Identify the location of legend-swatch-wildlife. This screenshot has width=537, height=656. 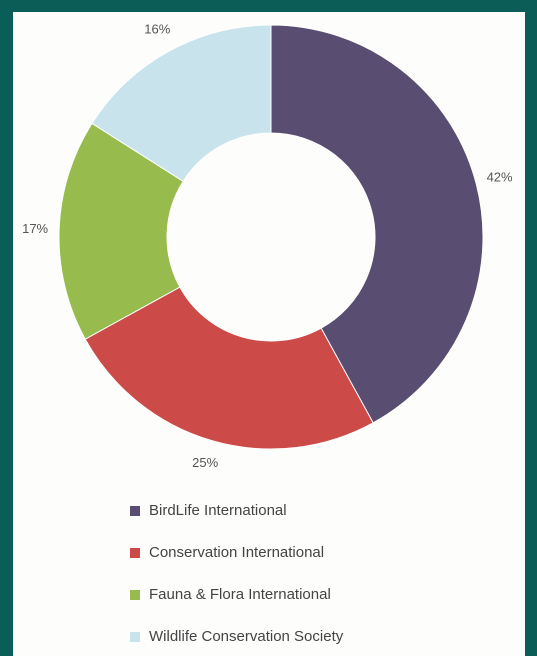
(135, 636).